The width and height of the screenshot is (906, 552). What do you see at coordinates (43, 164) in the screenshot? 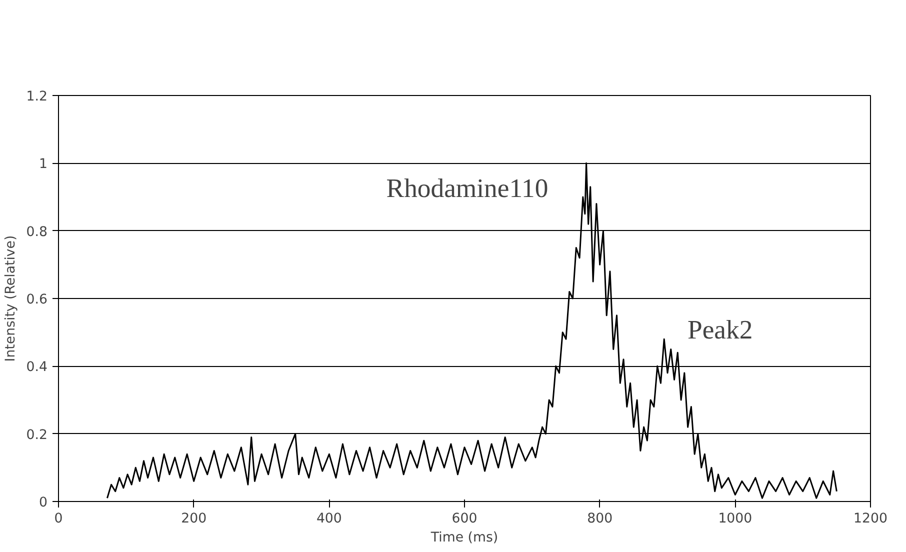
I see `y-tick-label: 1` at bounding box center [43, 164].